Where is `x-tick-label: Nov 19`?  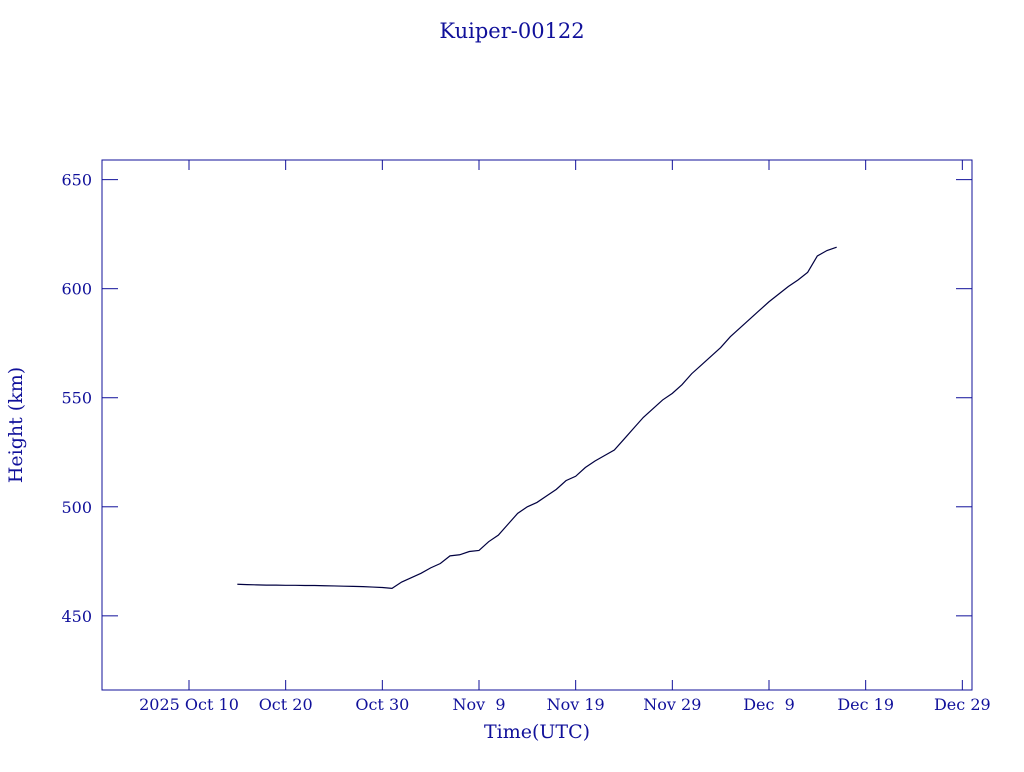 x-tick-label: Nov 19 is located at coordinates (576, 704).